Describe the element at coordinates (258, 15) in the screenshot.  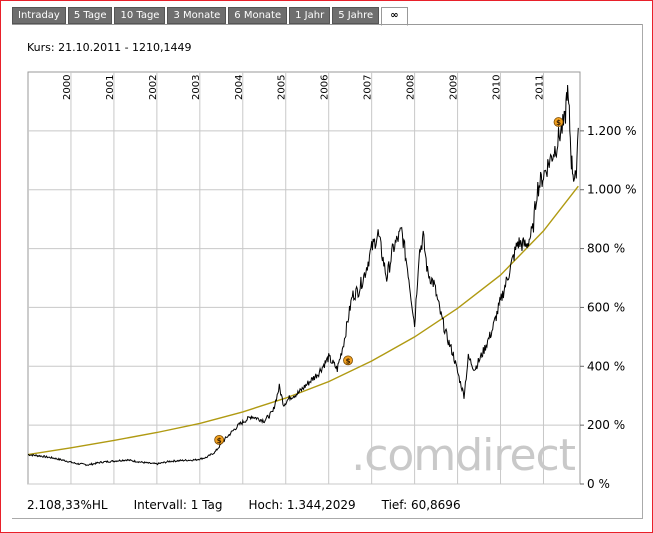
I see `tab-6-monate: 6 Monate` at that location.